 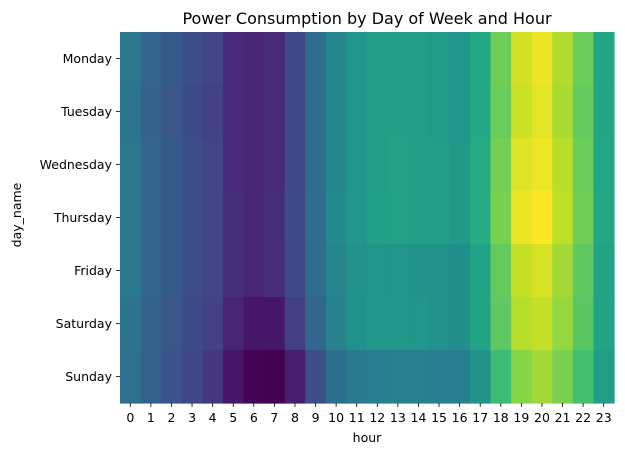 I want to click on x-tick-label: 0, so click(x=130, y=417).